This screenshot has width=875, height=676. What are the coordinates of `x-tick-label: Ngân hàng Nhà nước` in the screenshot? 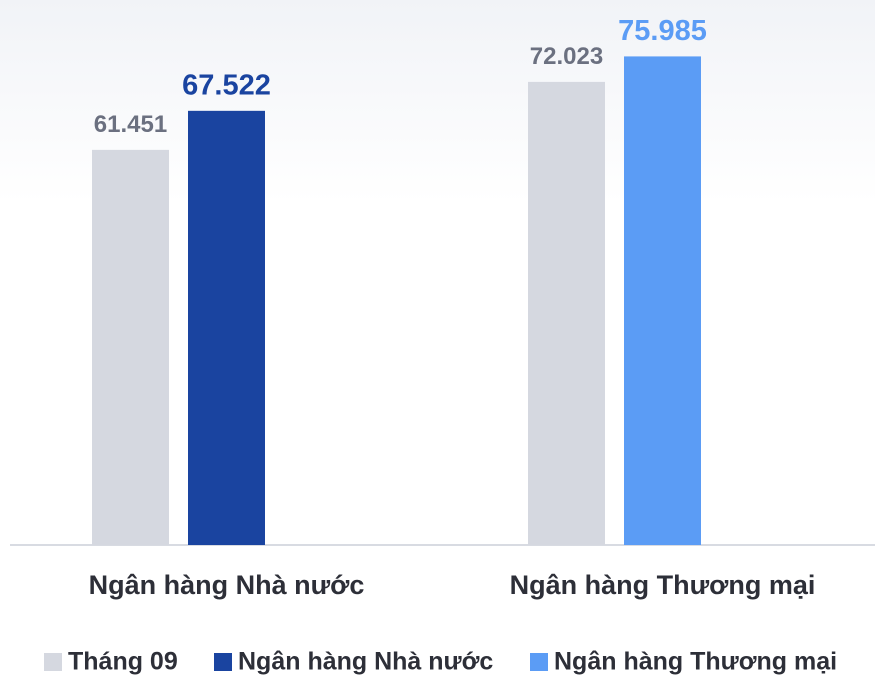 It's located at (227, 585).